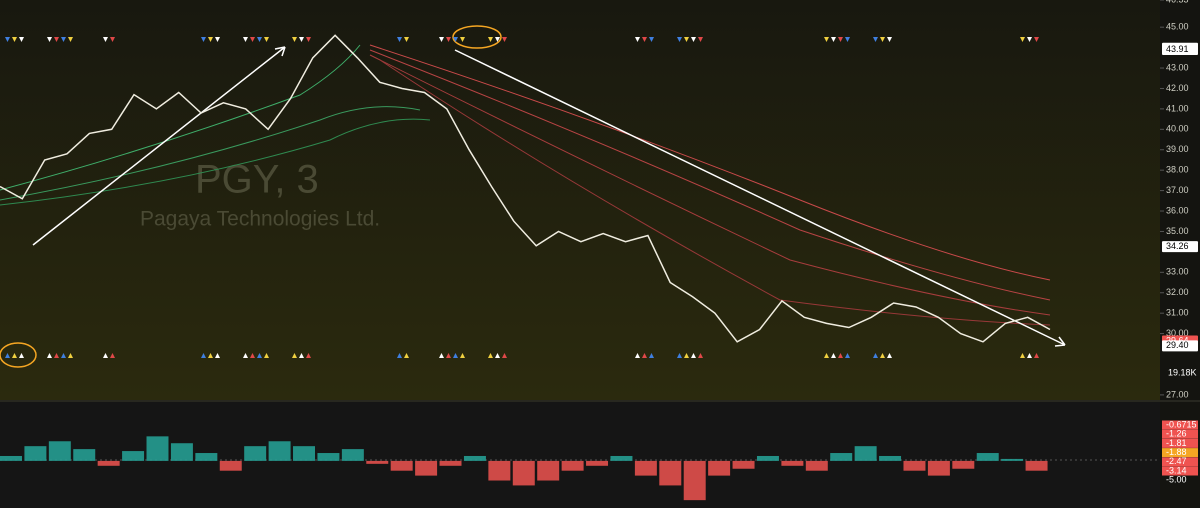 This screenshot has height=508, width=1200. I want to click on y-tick-label: 38.00, so click(1177, 170).